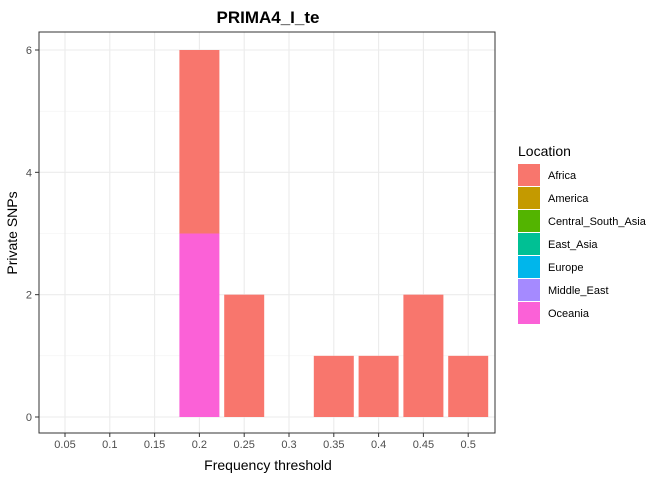 This screenshot has height=480, width=672. What do you see at coordinates (529, 267) in the screenshot?
I see `legend-swatch-europe` at bounding box center [529, 267].